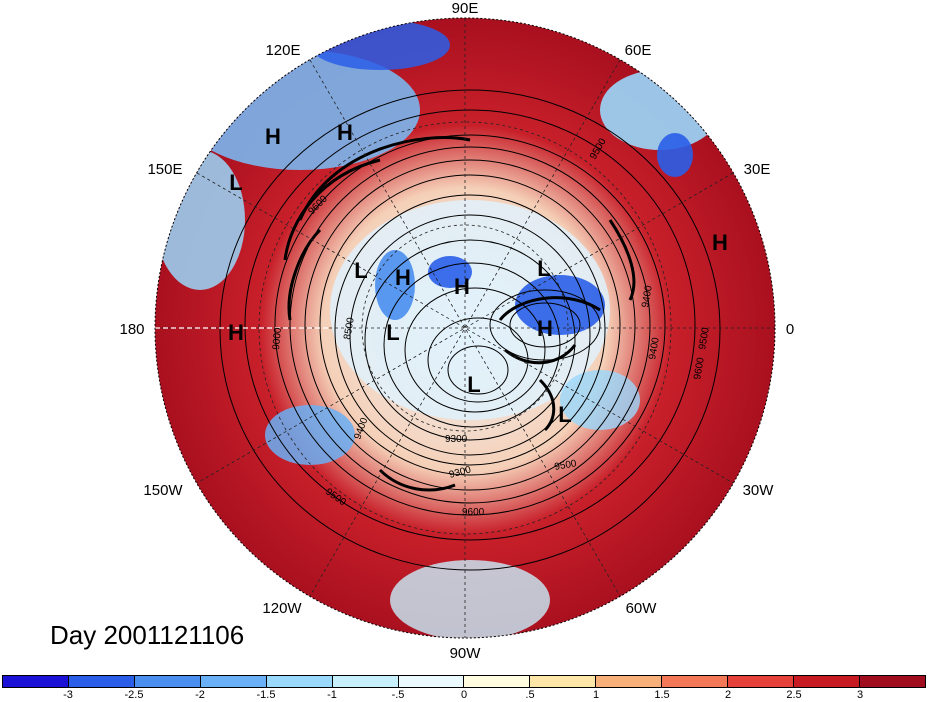 Image resolution: width=928 pixels, height=702 pixels. I want to click on legend-tick-label: .5, so click(530, 695).